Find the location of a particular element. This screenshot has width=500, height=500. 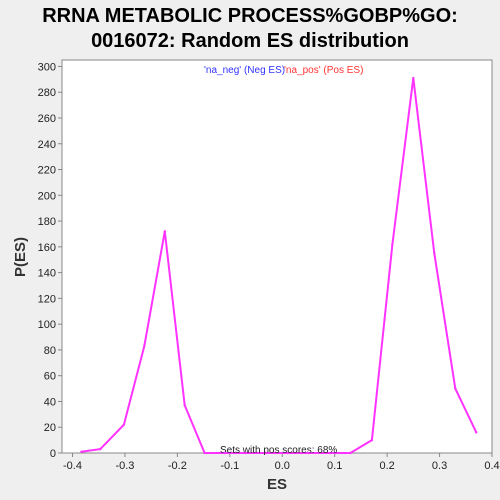

x-axis-label: ES is located at coordinates (277, 484).